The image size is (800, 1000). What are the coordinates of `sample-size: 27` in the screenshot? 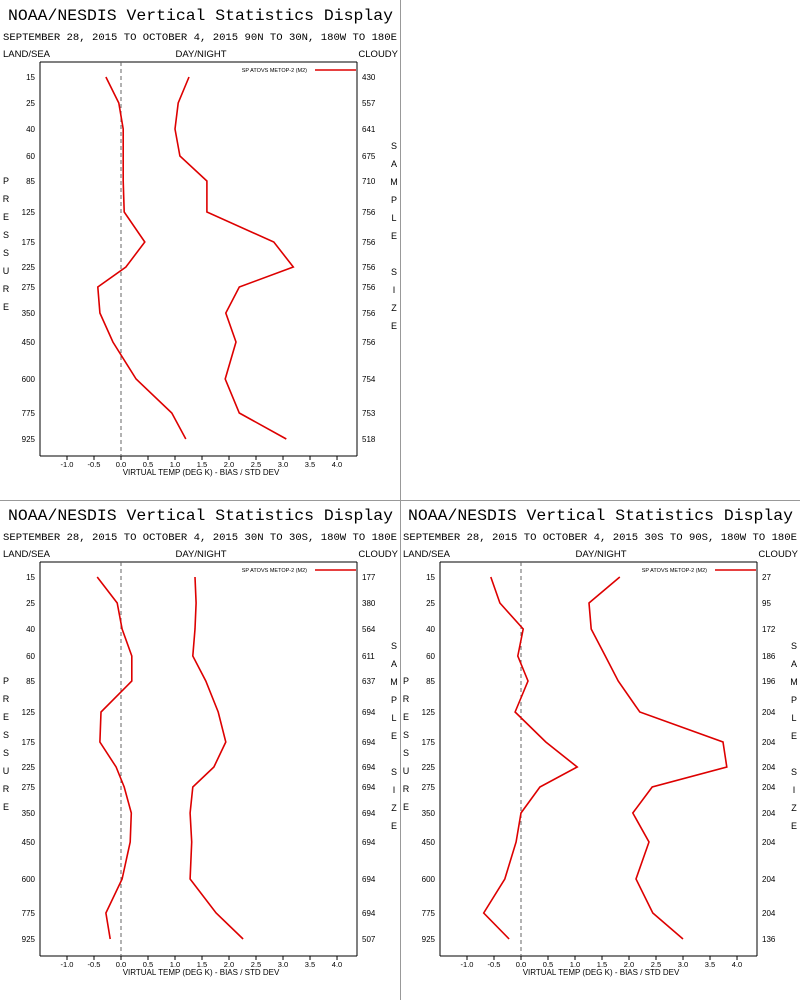 It's located at (766, 577).